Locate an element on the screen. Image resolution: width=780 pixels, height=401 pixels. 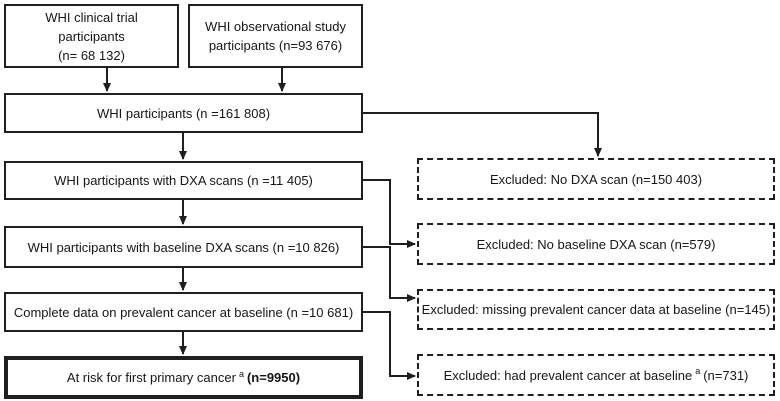
box-text-line: WHI observational study is located at coordinates (275, 26).